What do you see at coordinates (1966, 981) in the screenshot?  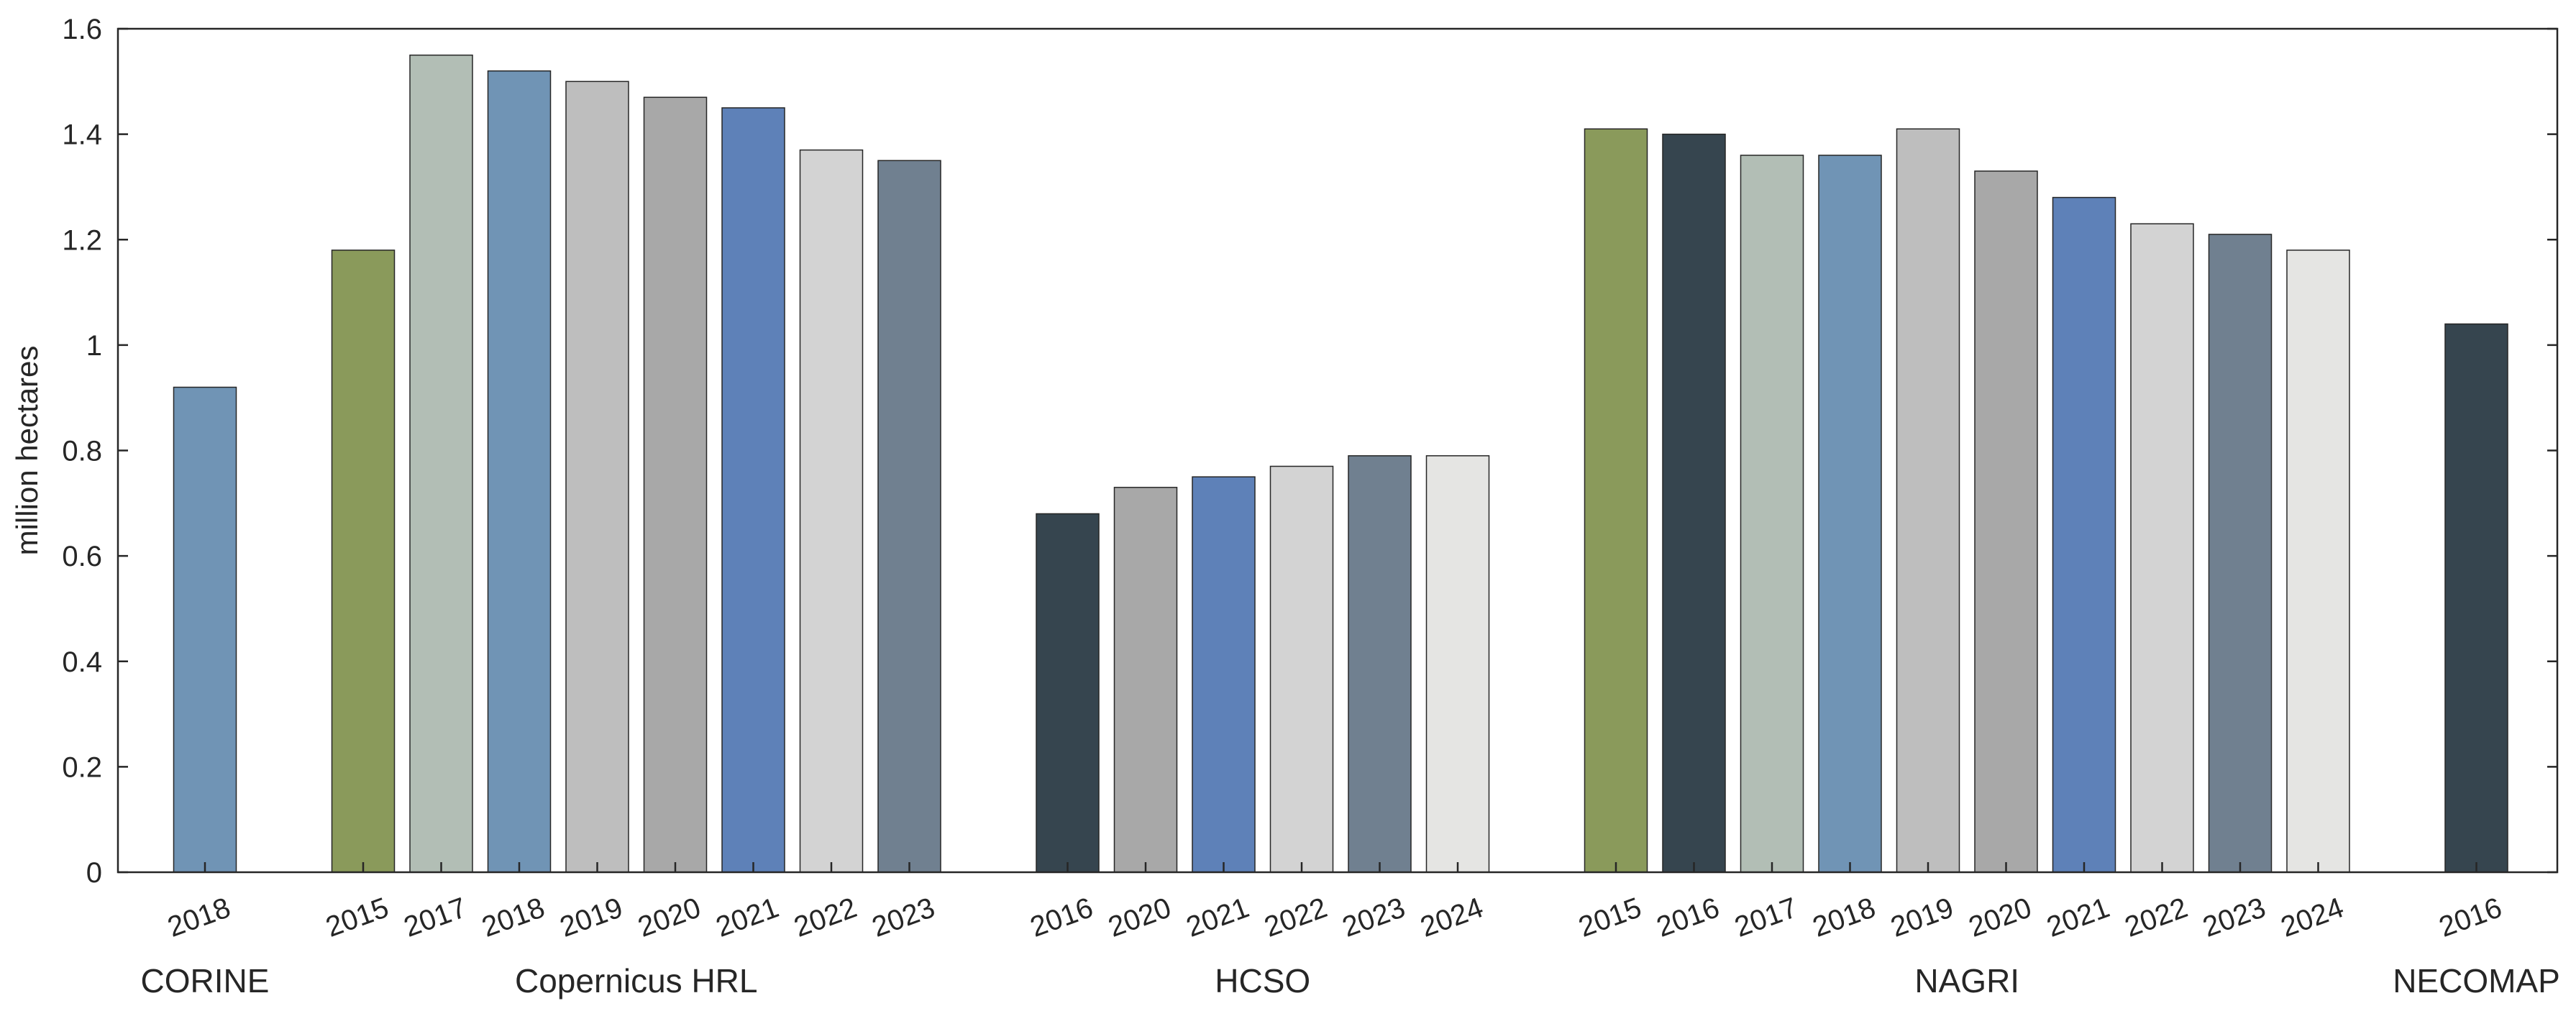 I see `group-label-nagri: NAGRI` at bounding box center [1966, 981].